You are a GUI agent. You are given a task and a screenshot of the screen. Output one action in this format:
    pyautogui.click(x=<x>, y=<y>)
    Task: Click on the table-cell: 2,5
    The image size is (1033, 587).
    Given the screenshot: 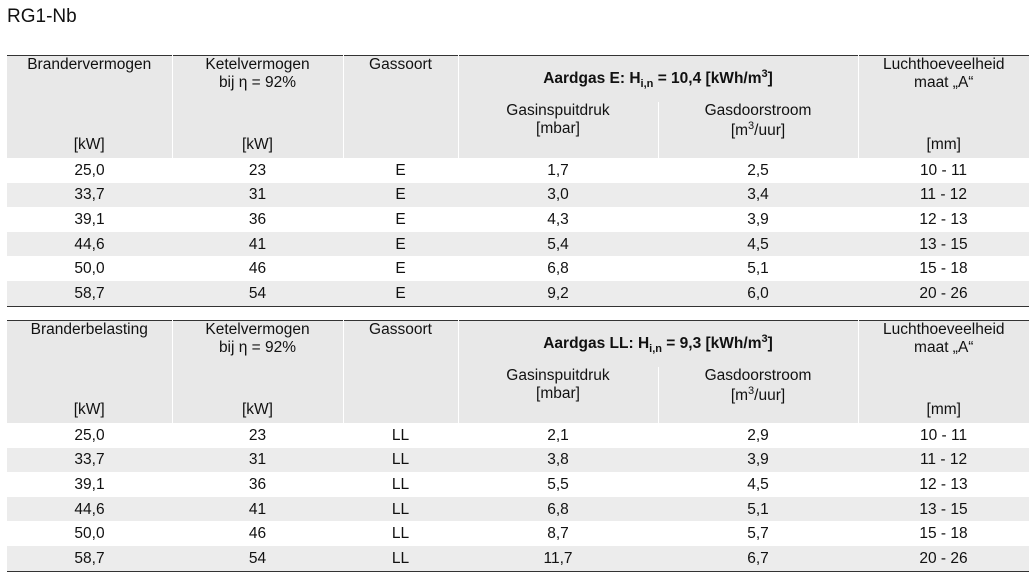 What is the action you would take?
    pyautogui.click(x=758, y=170)
    